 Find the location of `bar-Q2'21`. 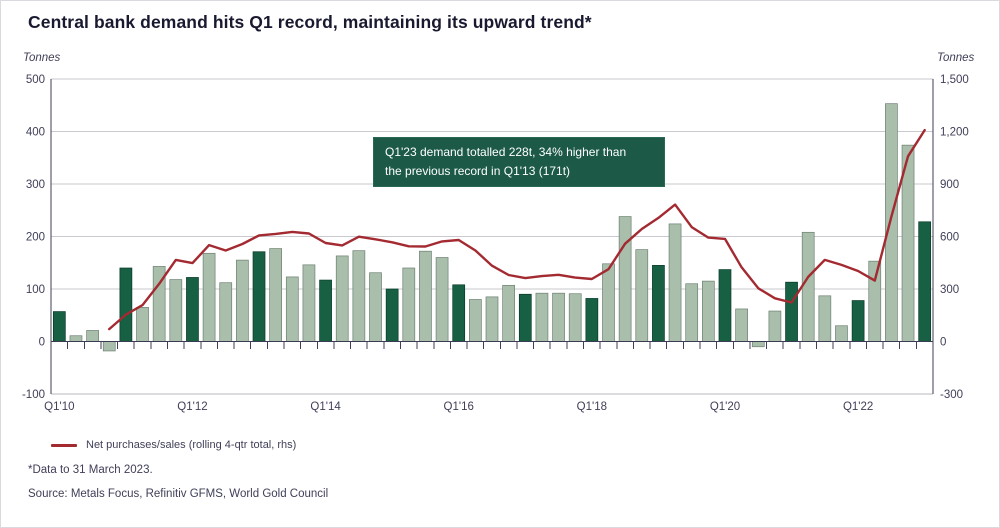

bar-Q2'21 is located at coordinates (808, 286).